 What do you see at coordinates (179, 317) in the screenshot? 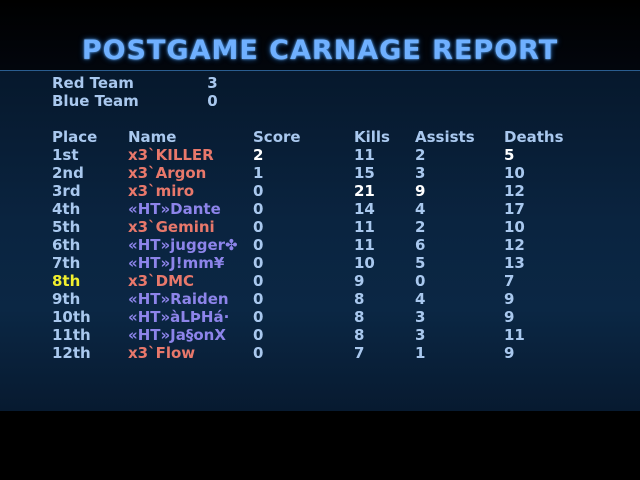
I see `player-name: «HT»àLÞHá·` at bounding box center [179, 317].